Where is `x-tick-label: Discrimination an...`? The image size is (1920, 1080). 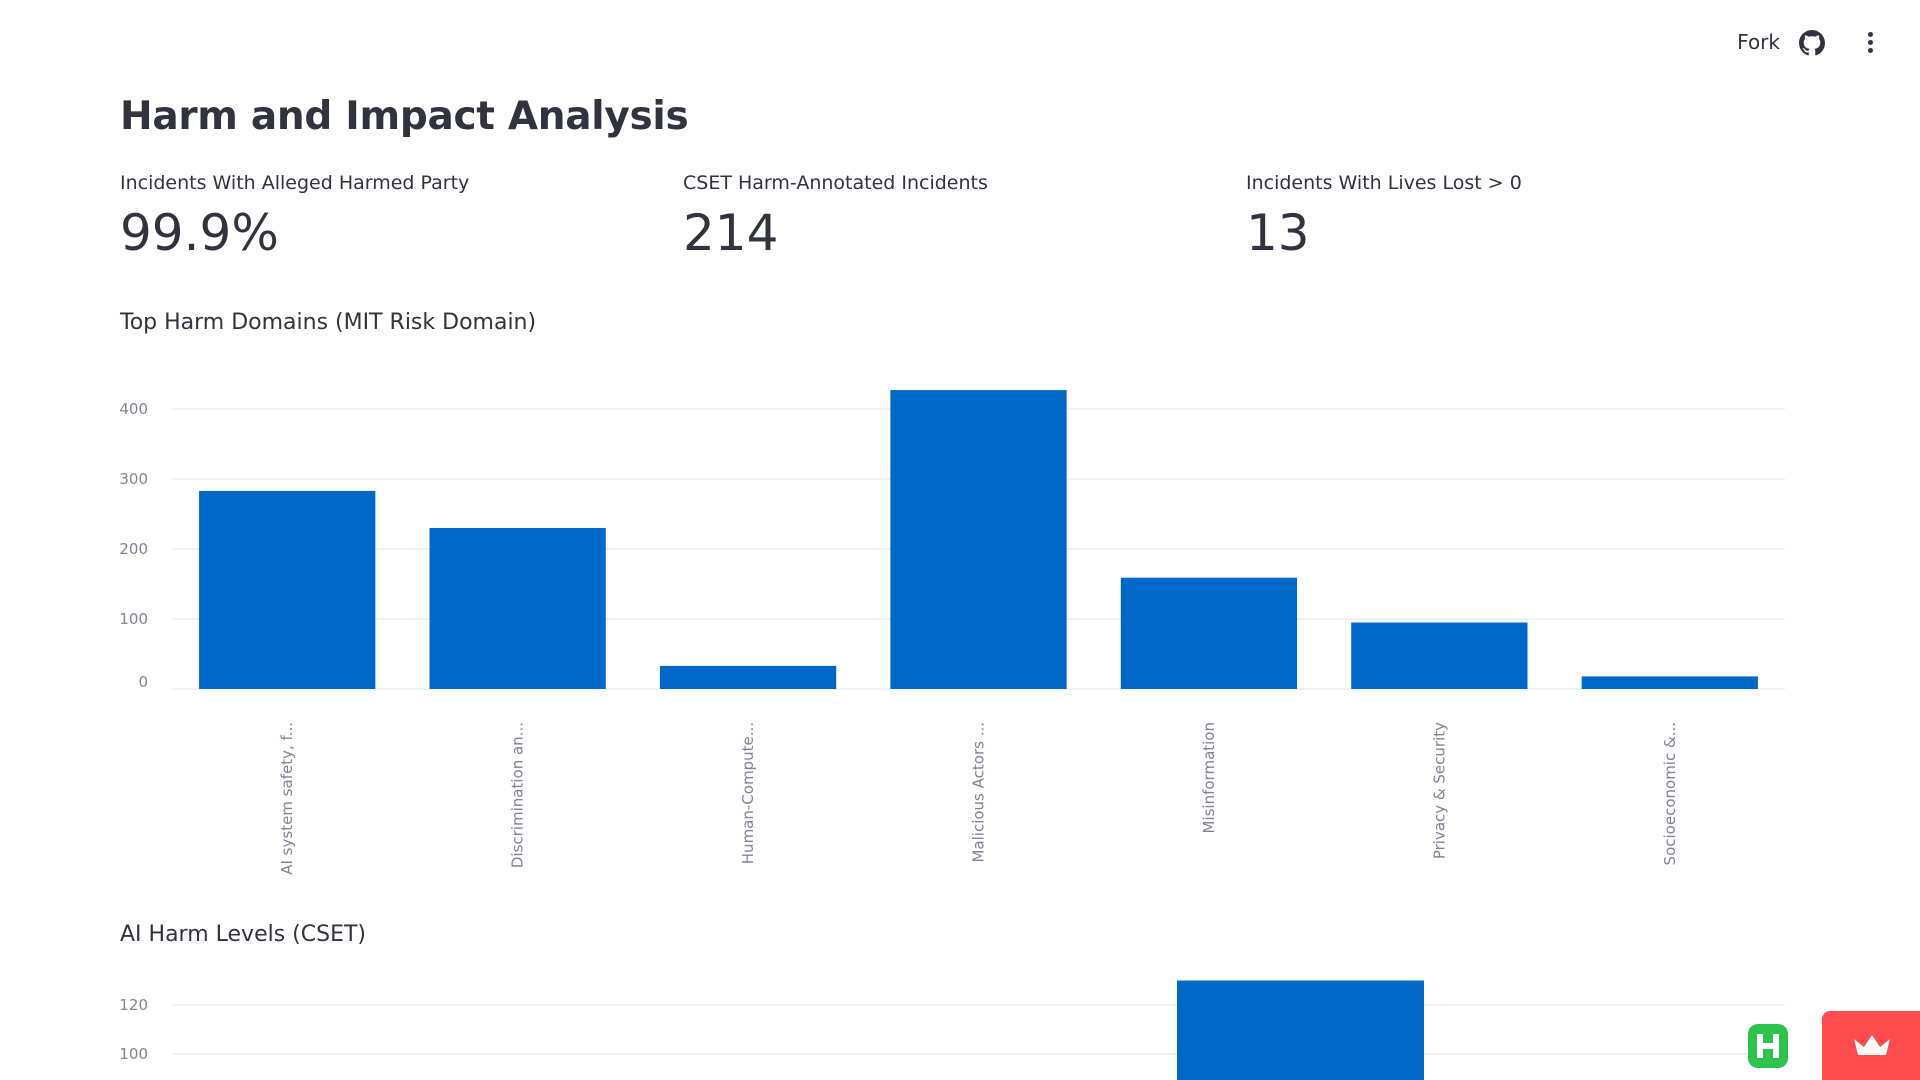 x-tick-label: Discrimination an... is located at coordinates (518, 795).